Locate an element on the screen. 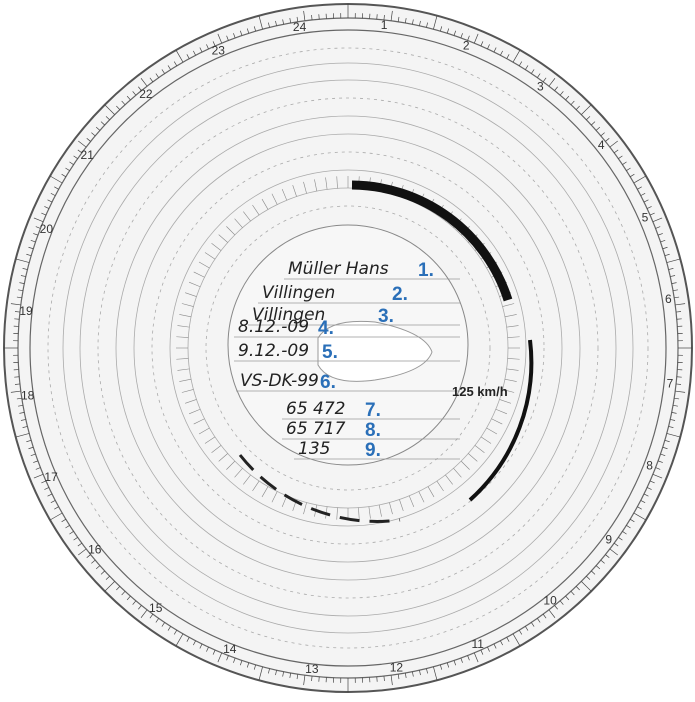  entry-marker: 9. is located at coordinates (373, 450).